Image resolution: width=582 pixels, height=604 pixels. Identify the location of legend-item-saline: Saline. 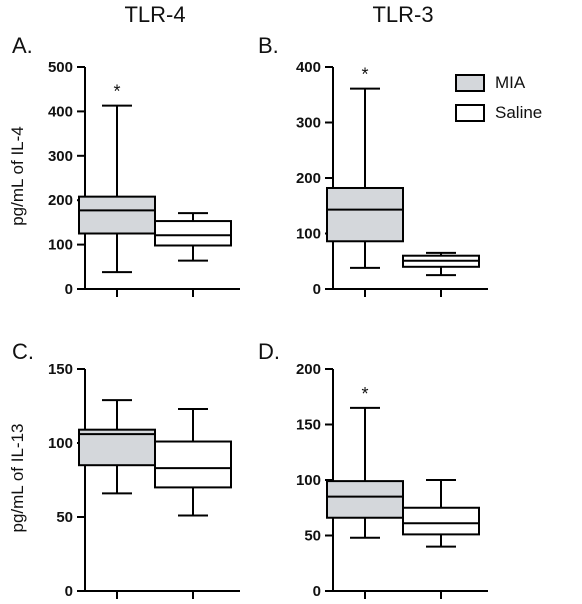
(498, 113).